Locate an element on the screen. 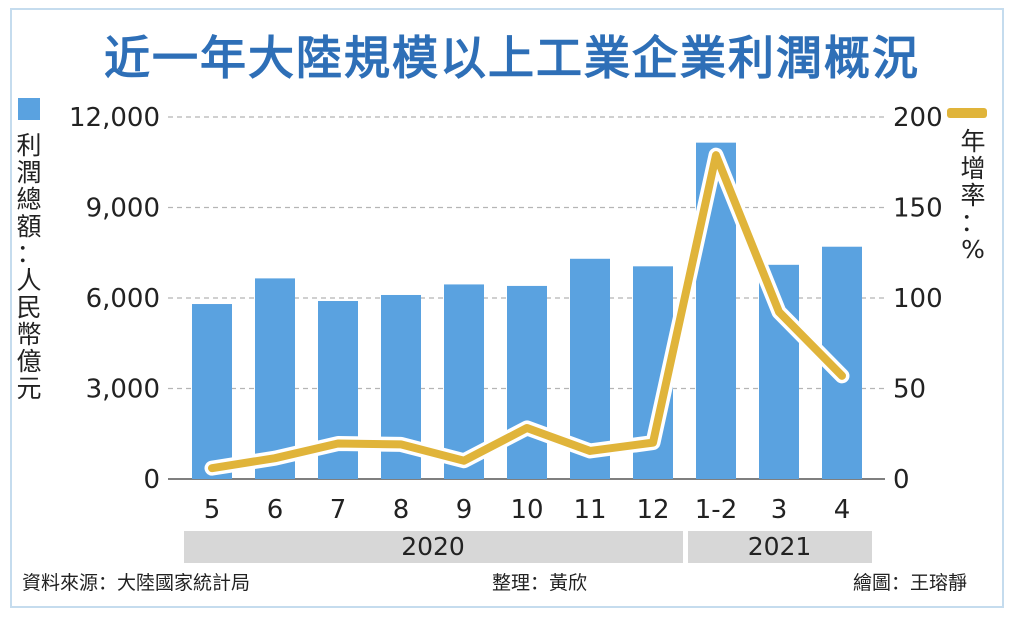 This screenshot has width=1024, height=628. legend-bar-swatch is located at coordinates (29, 109).